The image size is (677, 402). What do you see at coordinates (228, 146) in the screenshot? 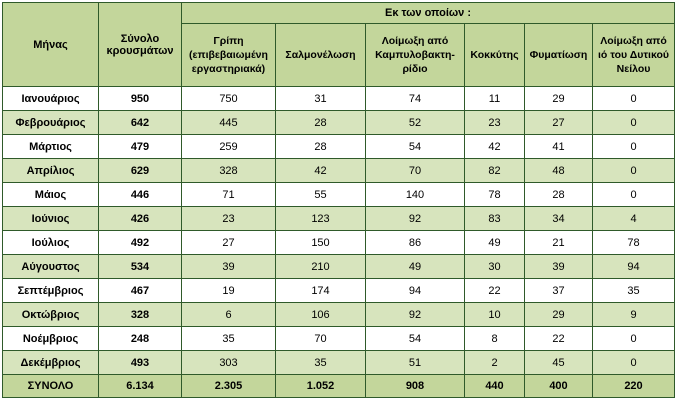
I see `row-value: 259` at bounding box center [228, 146].